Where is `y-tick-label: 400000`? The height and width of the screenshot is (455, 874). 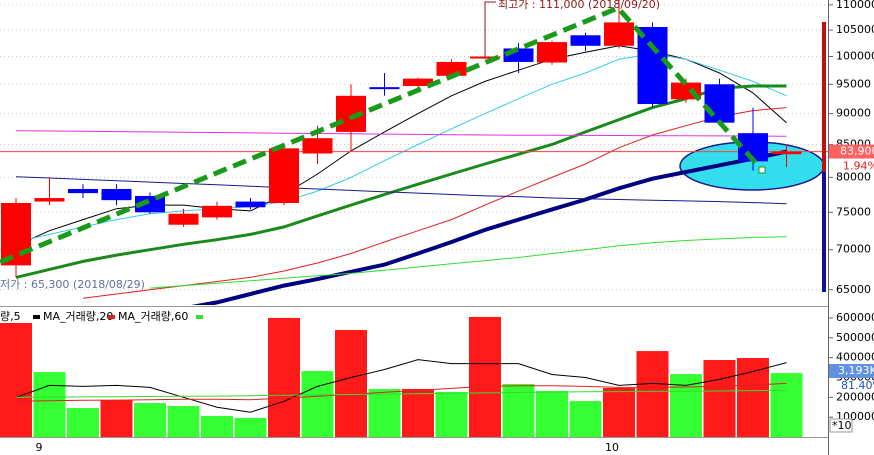
y-tick-label: 400000 is located at coordinates (855, 357).